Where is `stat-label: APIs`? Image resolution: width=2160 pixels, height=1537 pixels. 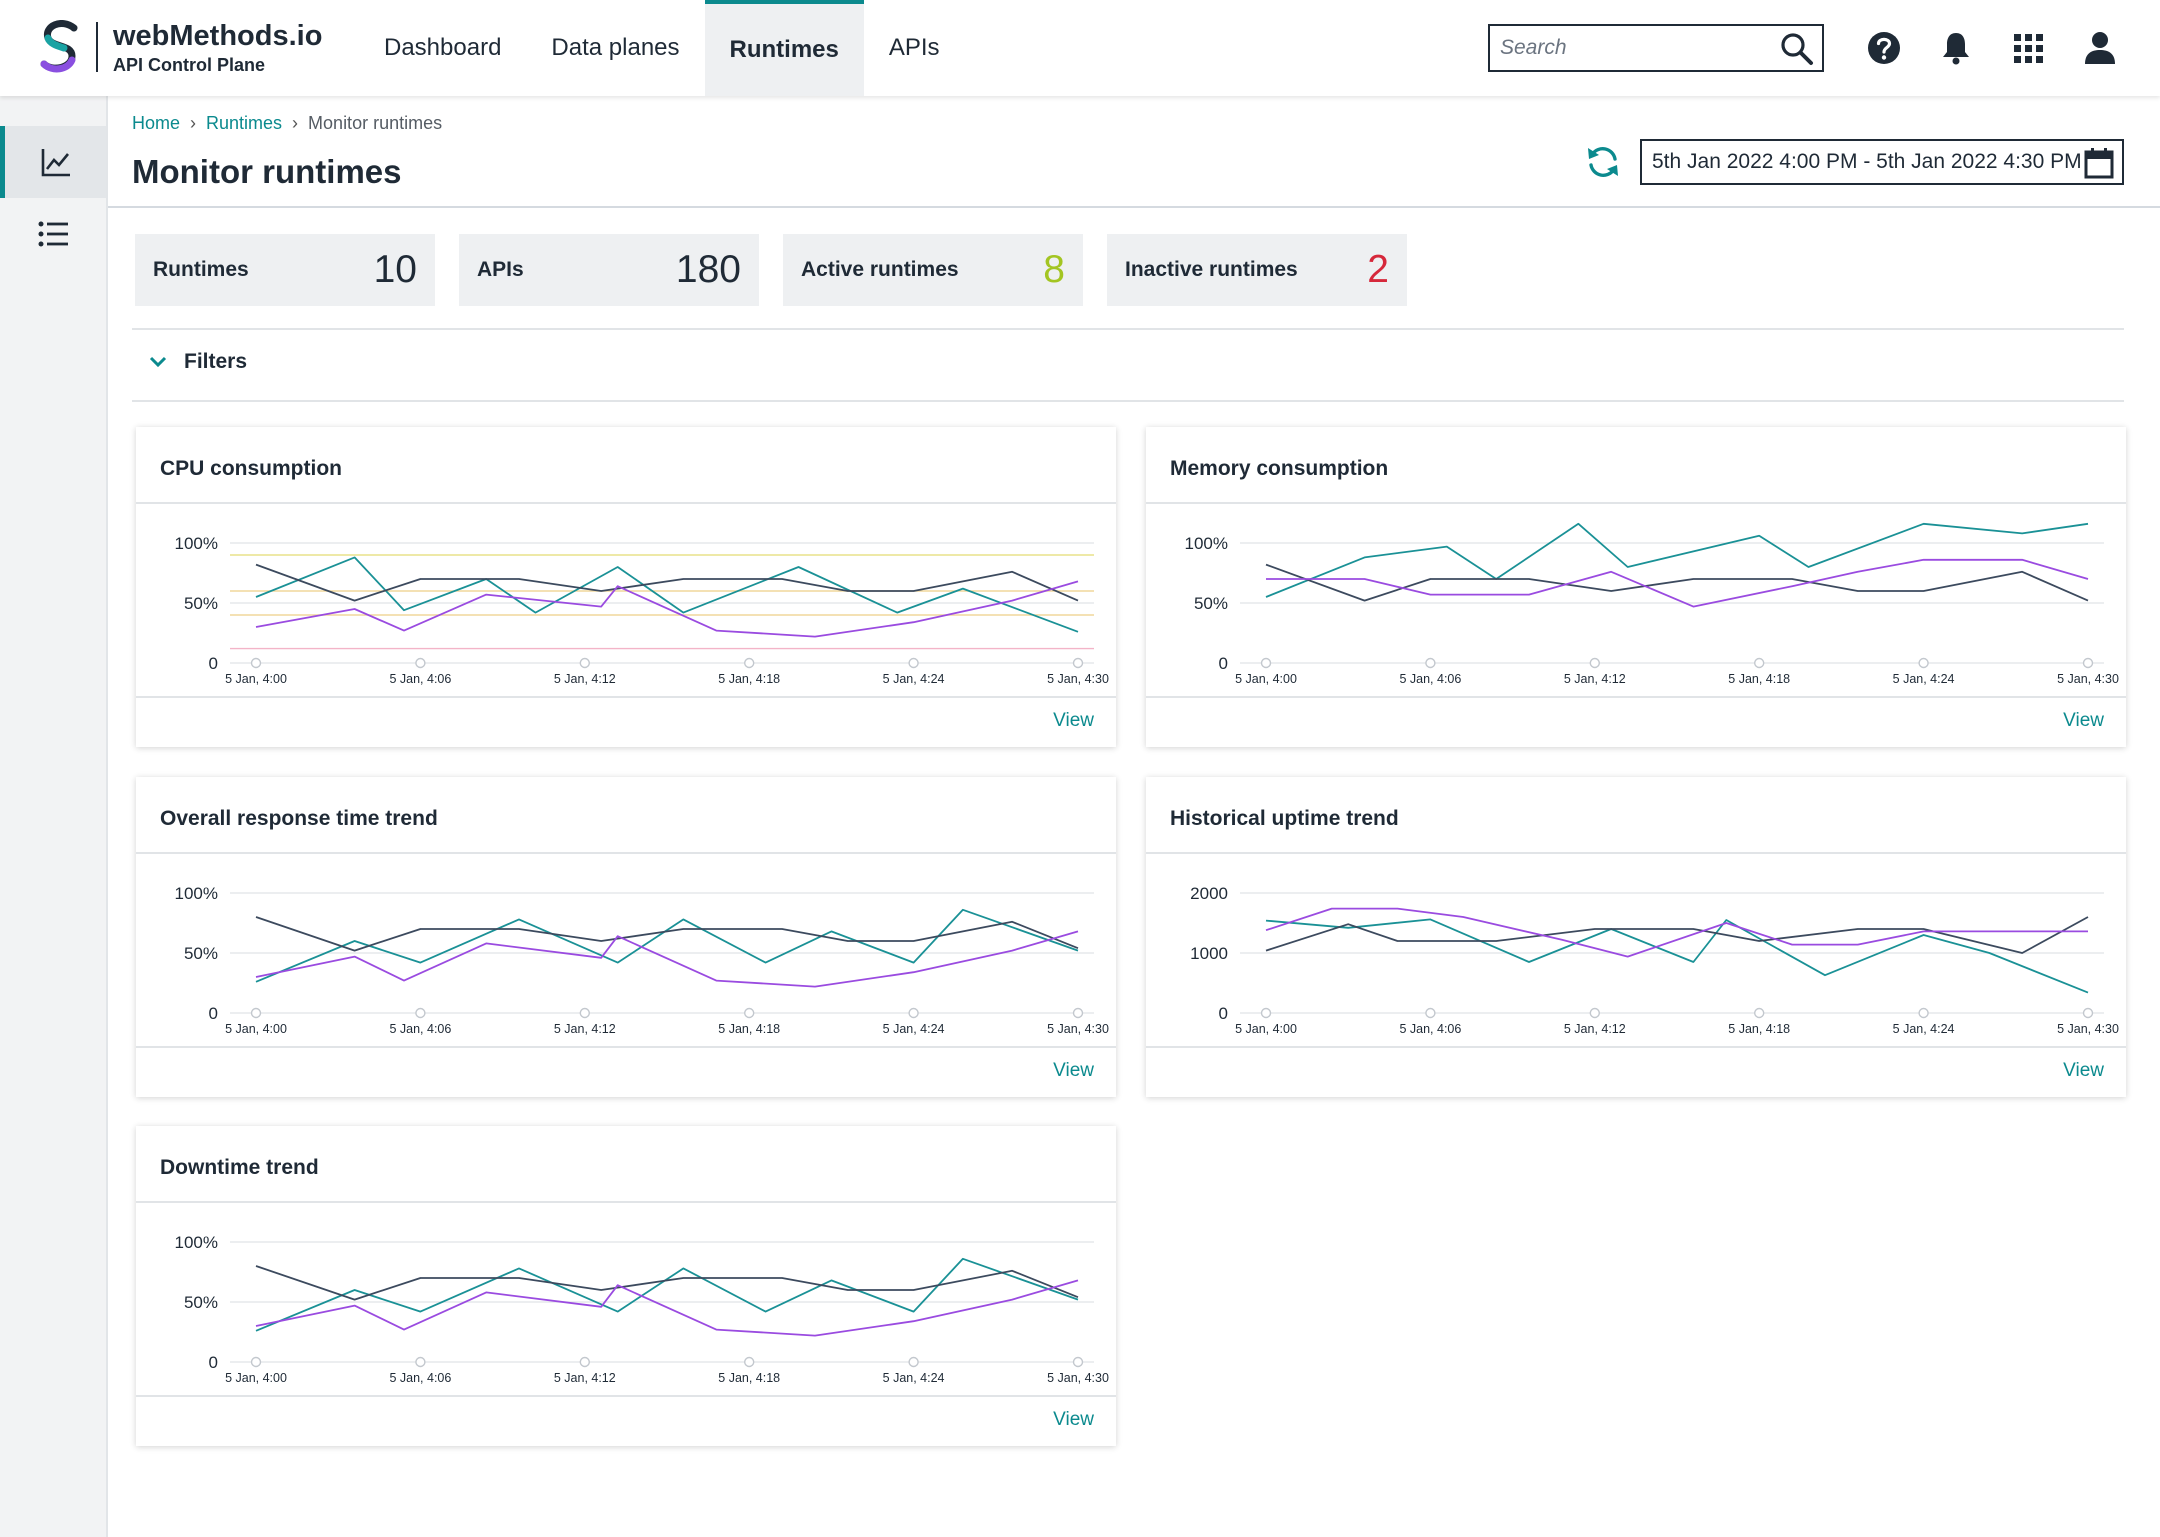 stat-label: APIs is located at coordinates (500, 269).